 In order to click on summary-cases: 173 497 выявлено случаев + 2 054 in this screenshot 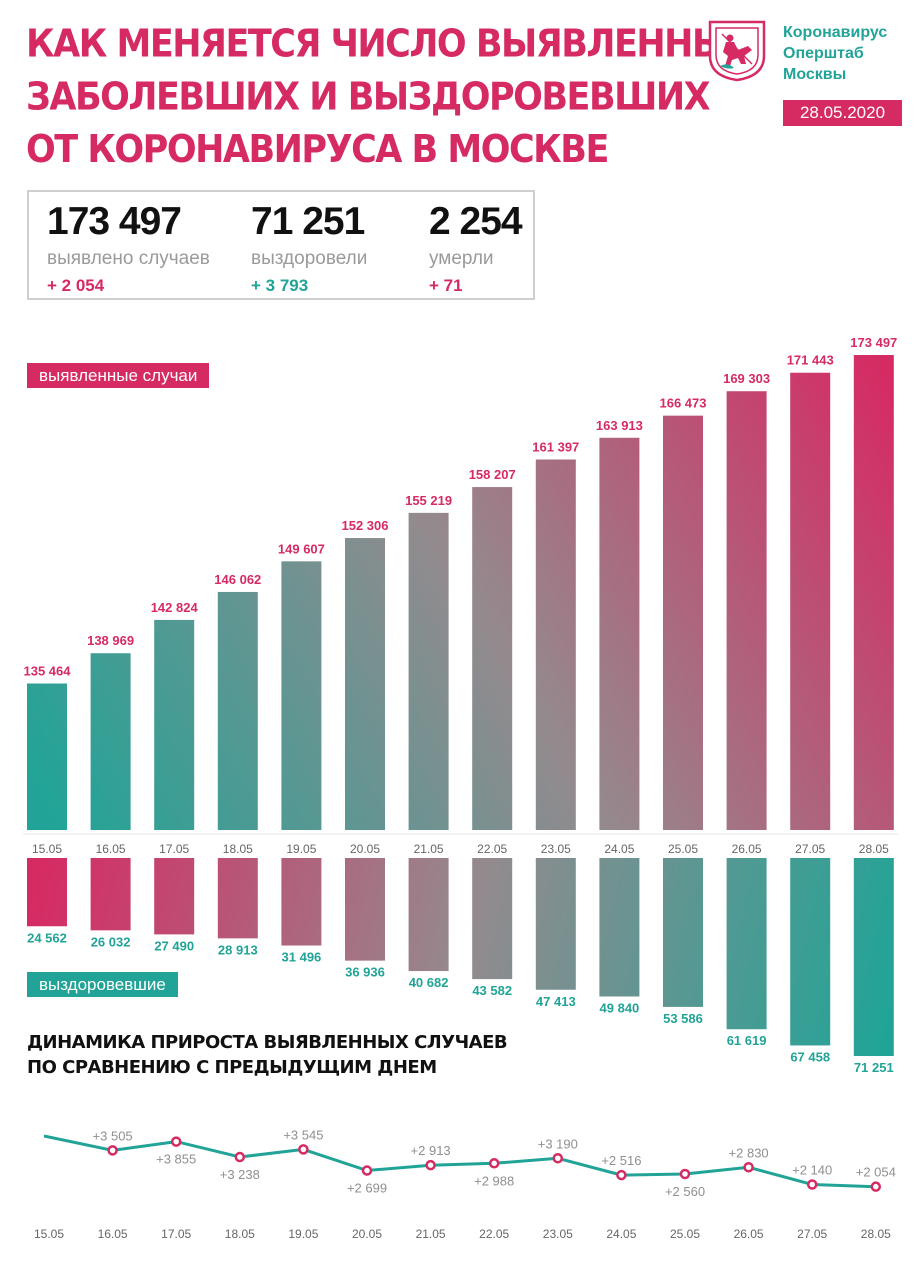, I will do `click(128, 248)`.